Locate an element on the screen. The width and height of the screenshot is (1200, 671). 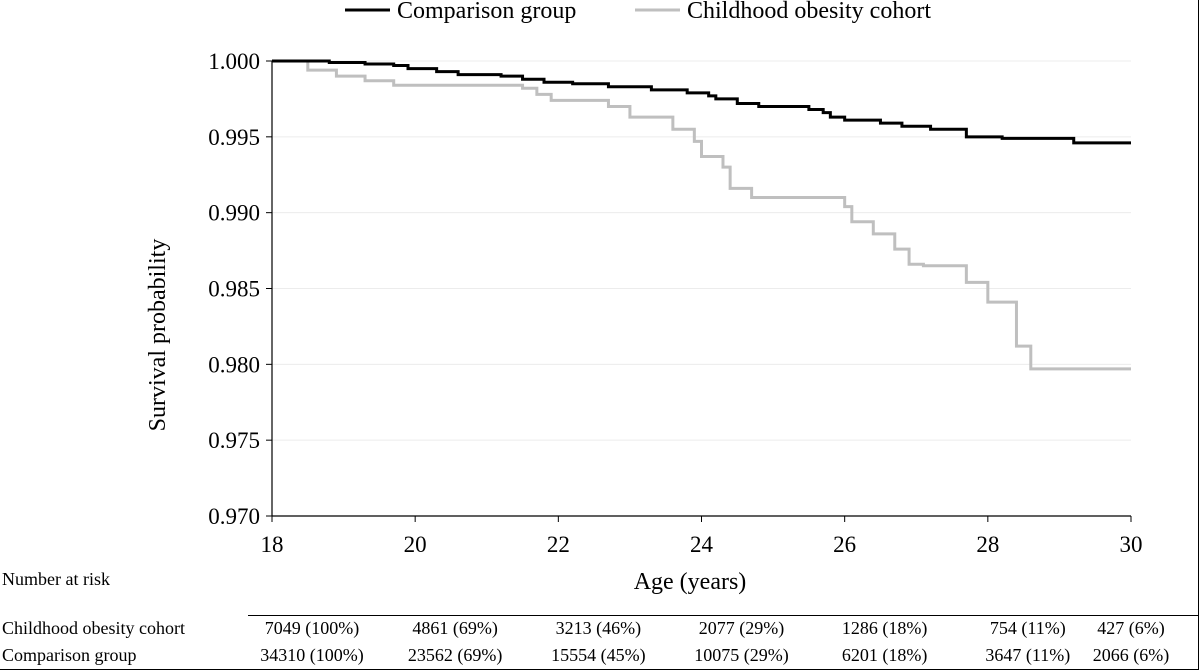
risk-cell: 7049 (100%) is located at coordinates (312, 628).